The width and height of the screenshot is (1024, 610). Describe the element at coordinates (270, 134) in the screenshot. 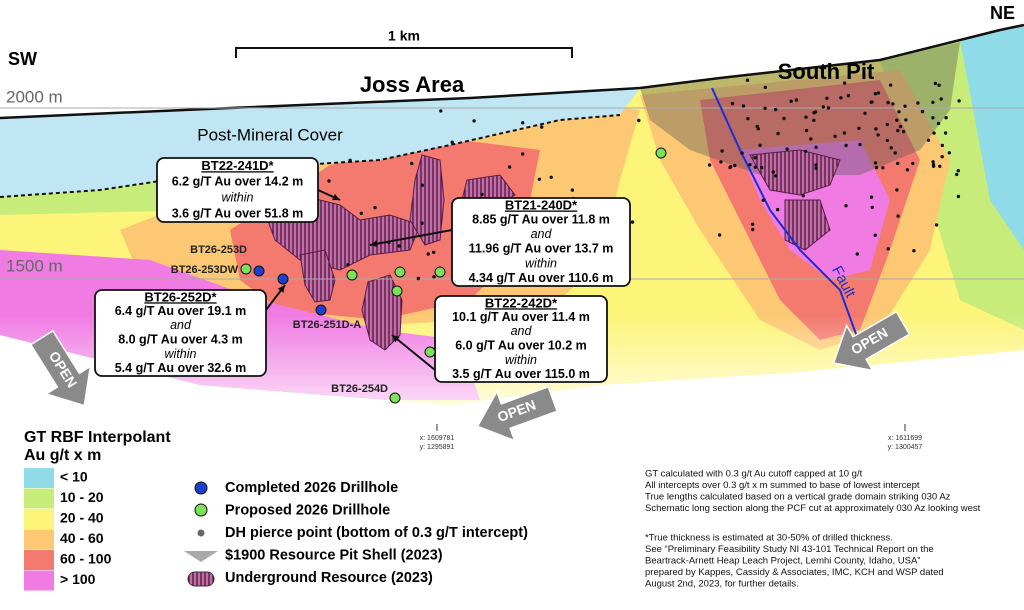

I see `cover-label: Post-Mineral Cover` at that location.